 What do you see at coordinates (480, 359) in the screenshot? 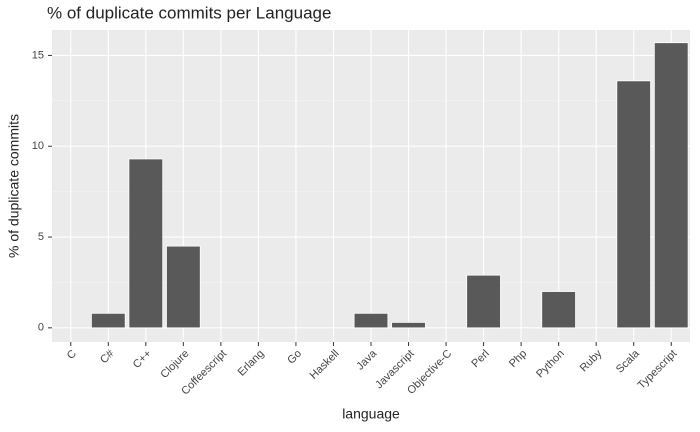
I see `x-tick-label: Perl` at bounding box center [480, 359].